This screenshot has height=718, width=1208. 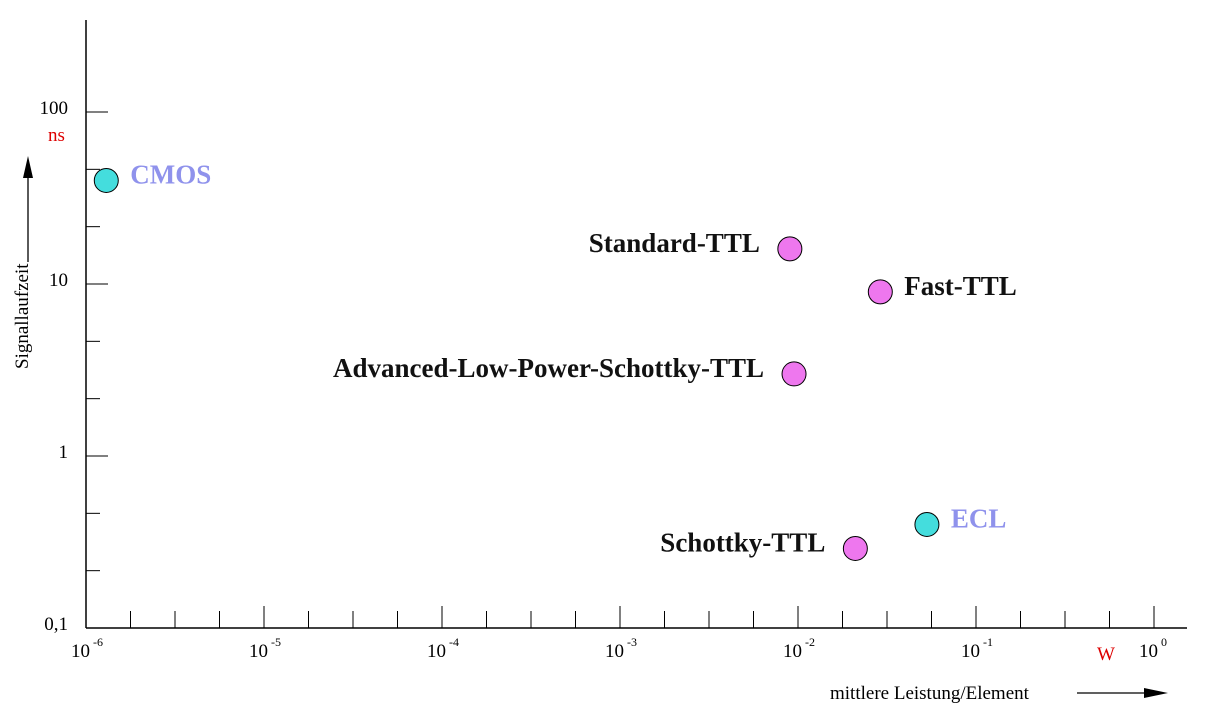 I want to click on y-axis-title-arrow-head, so click(x=28, y=167).